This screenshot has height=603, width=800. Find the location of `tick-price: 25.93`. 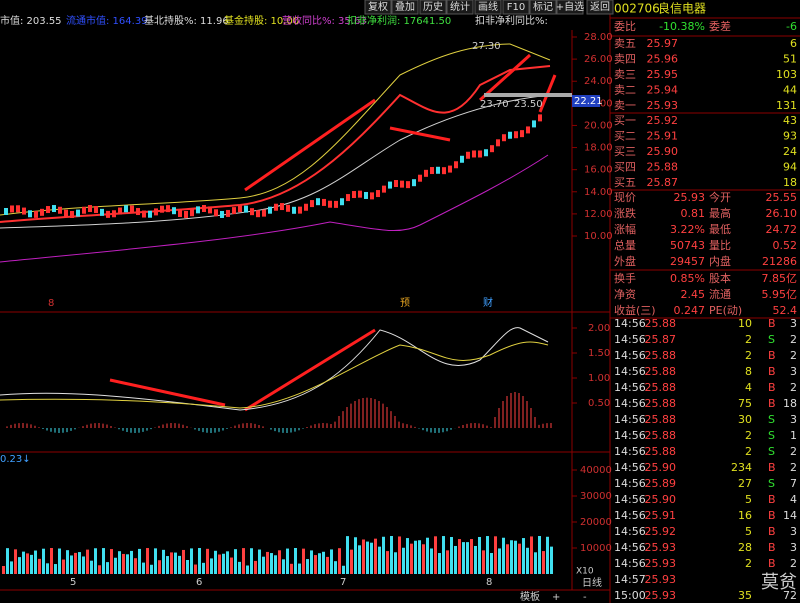

tick-price: 25.93 is located at coordinates (661, 563).